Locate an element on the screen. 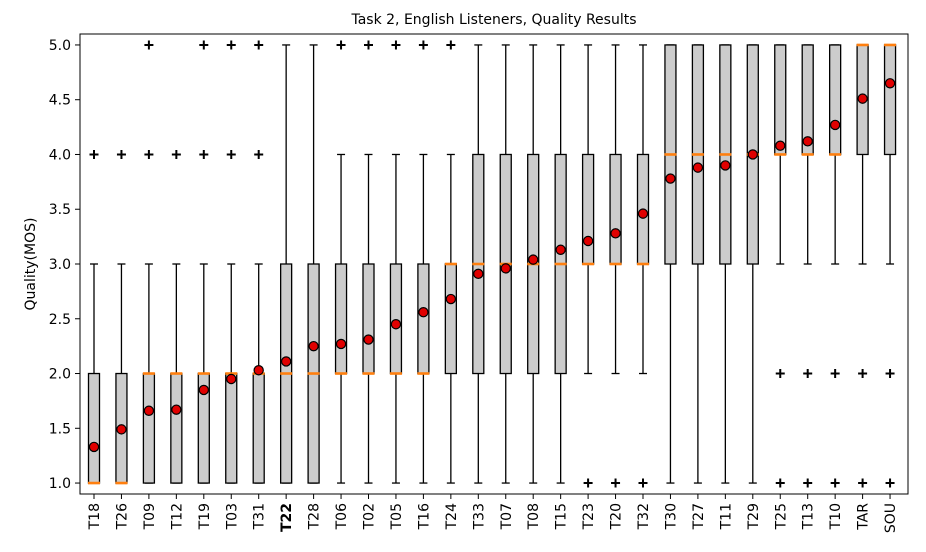 This screenshot has width=926, height=552. x-tick-label: T32 is located at coordinates (644, 516).